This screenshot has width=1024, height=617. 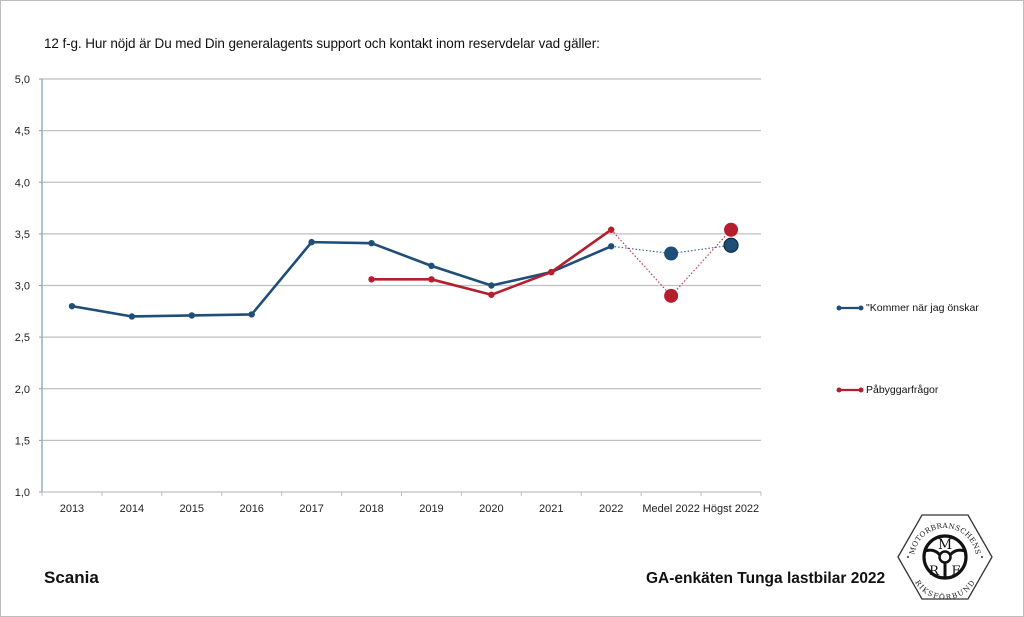 I want to click on survey-title: GA-enkäten Tunga lastbilar 2022, so click(x=766, y=578).